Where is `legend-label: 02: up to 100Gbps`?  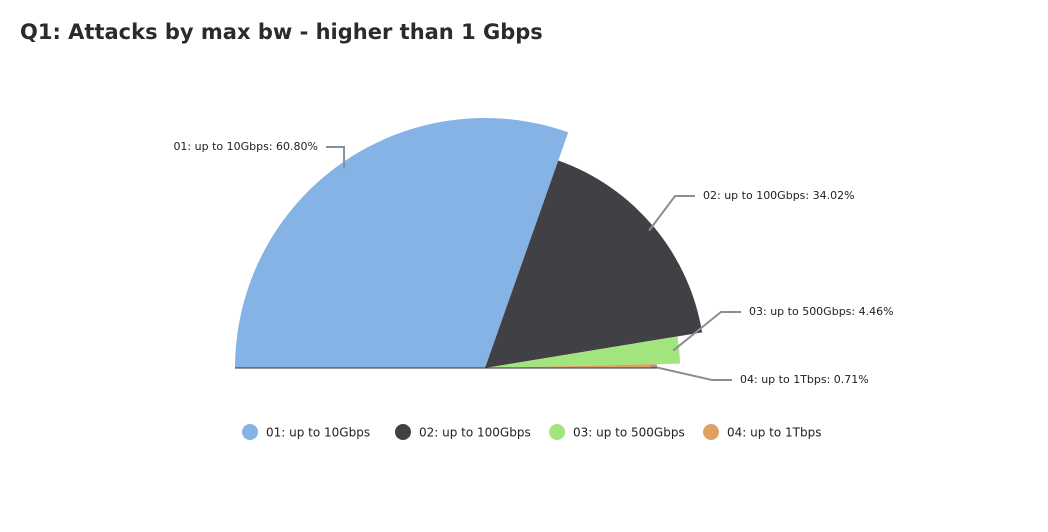
legend-label: 02: up to 100Gbps is located at coordinates (475, 433).